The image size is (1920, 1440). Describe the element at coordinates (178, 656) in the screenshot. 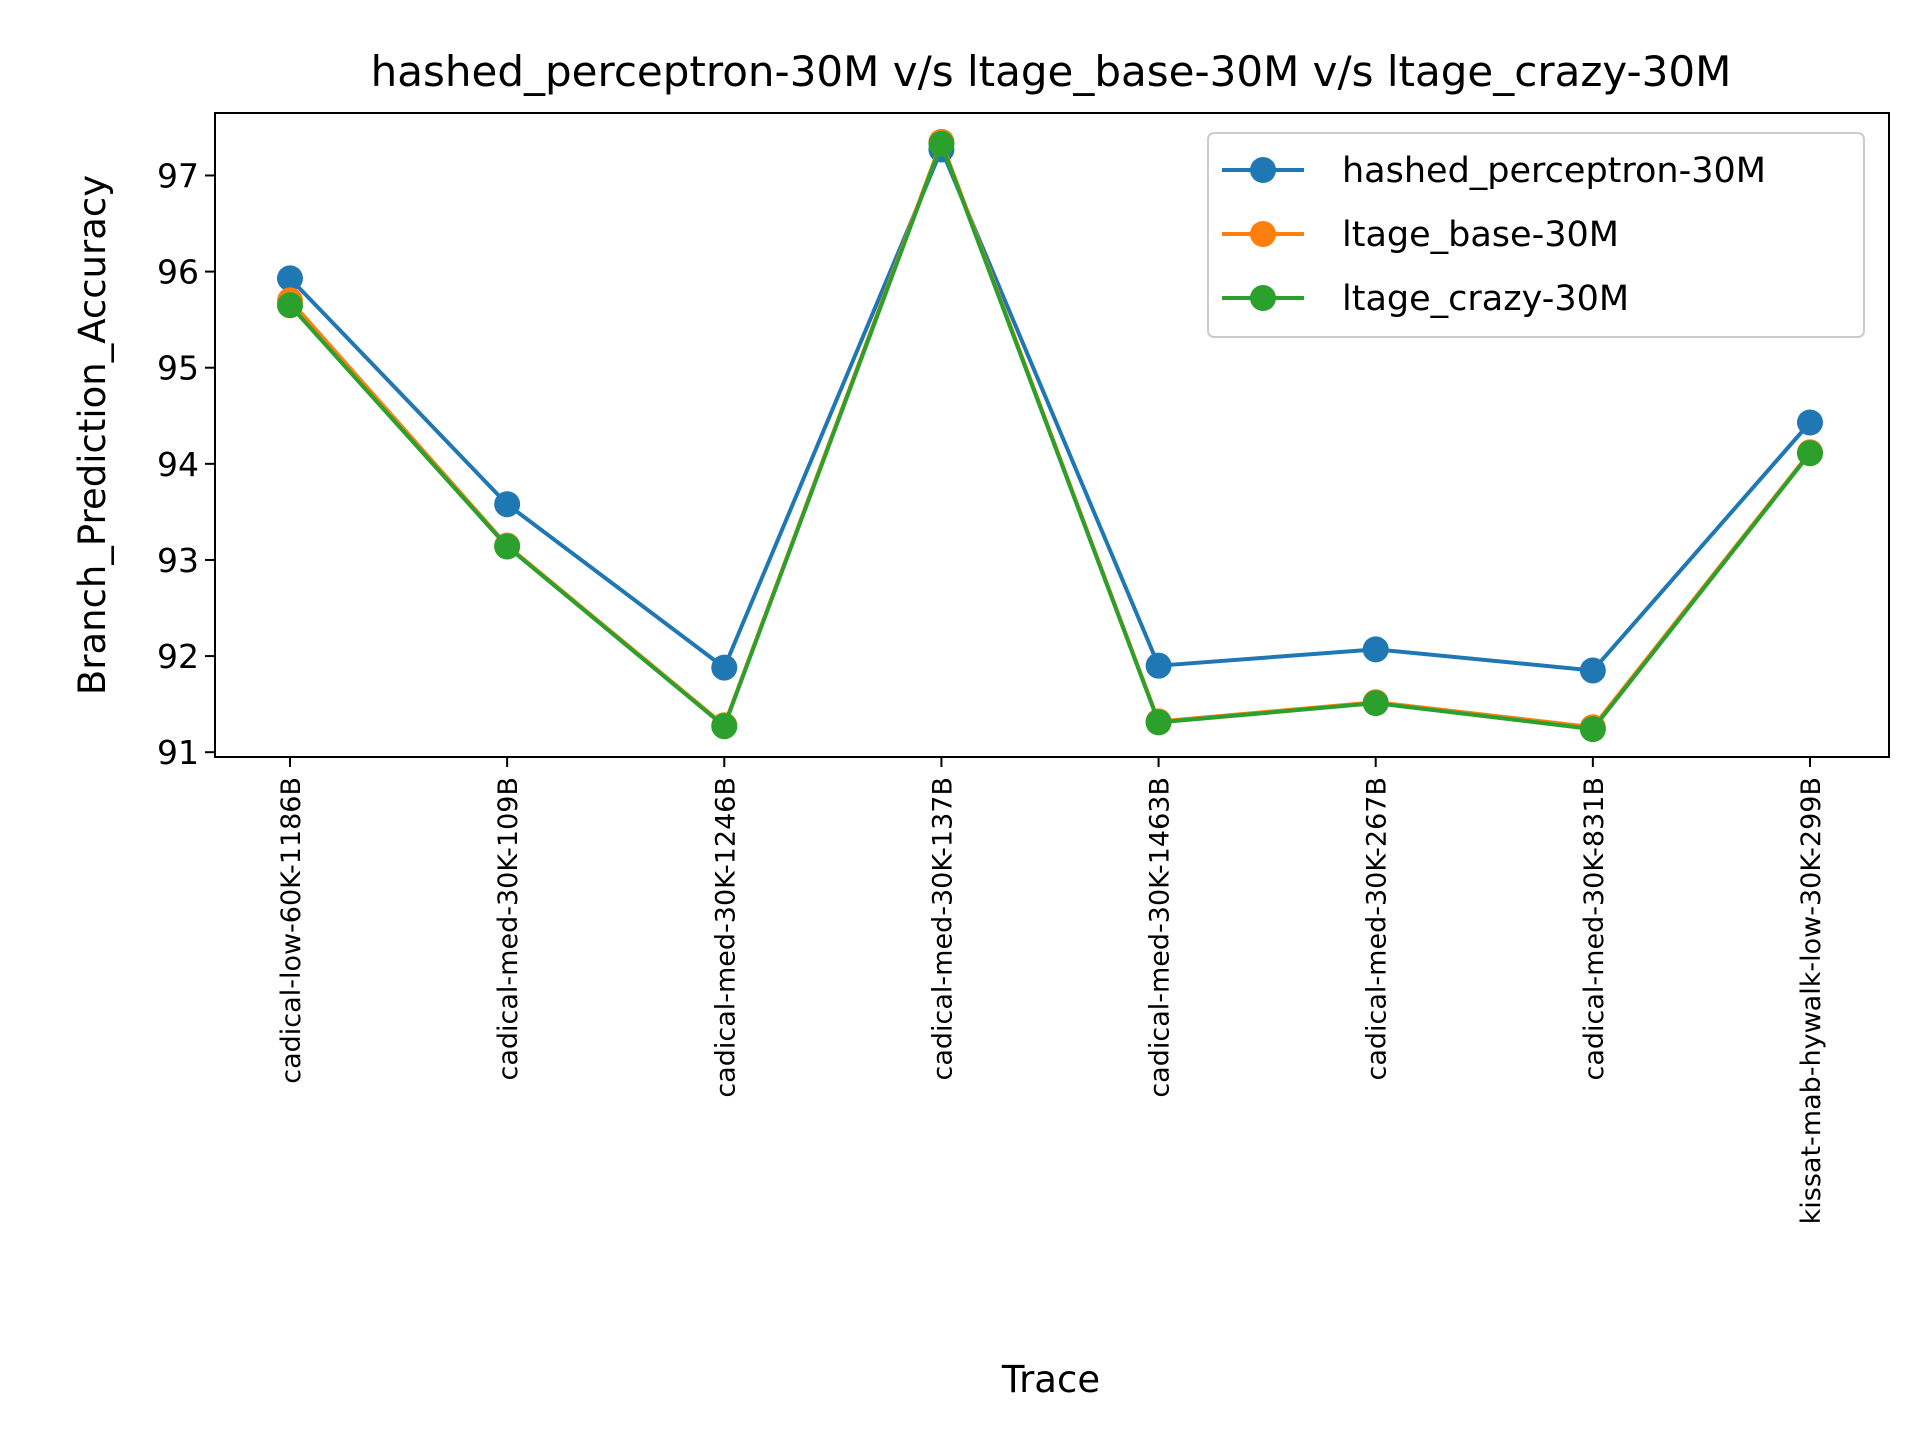

I see `y-tick-label: 92` at that location.